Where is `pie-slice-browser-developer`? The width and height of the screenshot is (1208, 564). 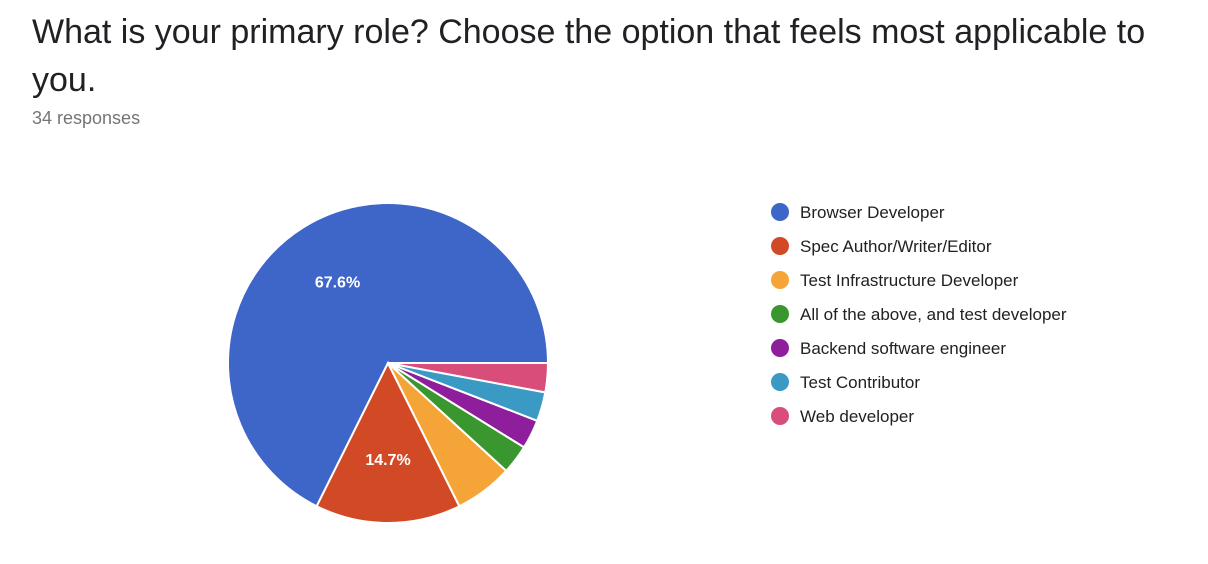 pie-slice-browser-developer is located at coordinates (388, 355).